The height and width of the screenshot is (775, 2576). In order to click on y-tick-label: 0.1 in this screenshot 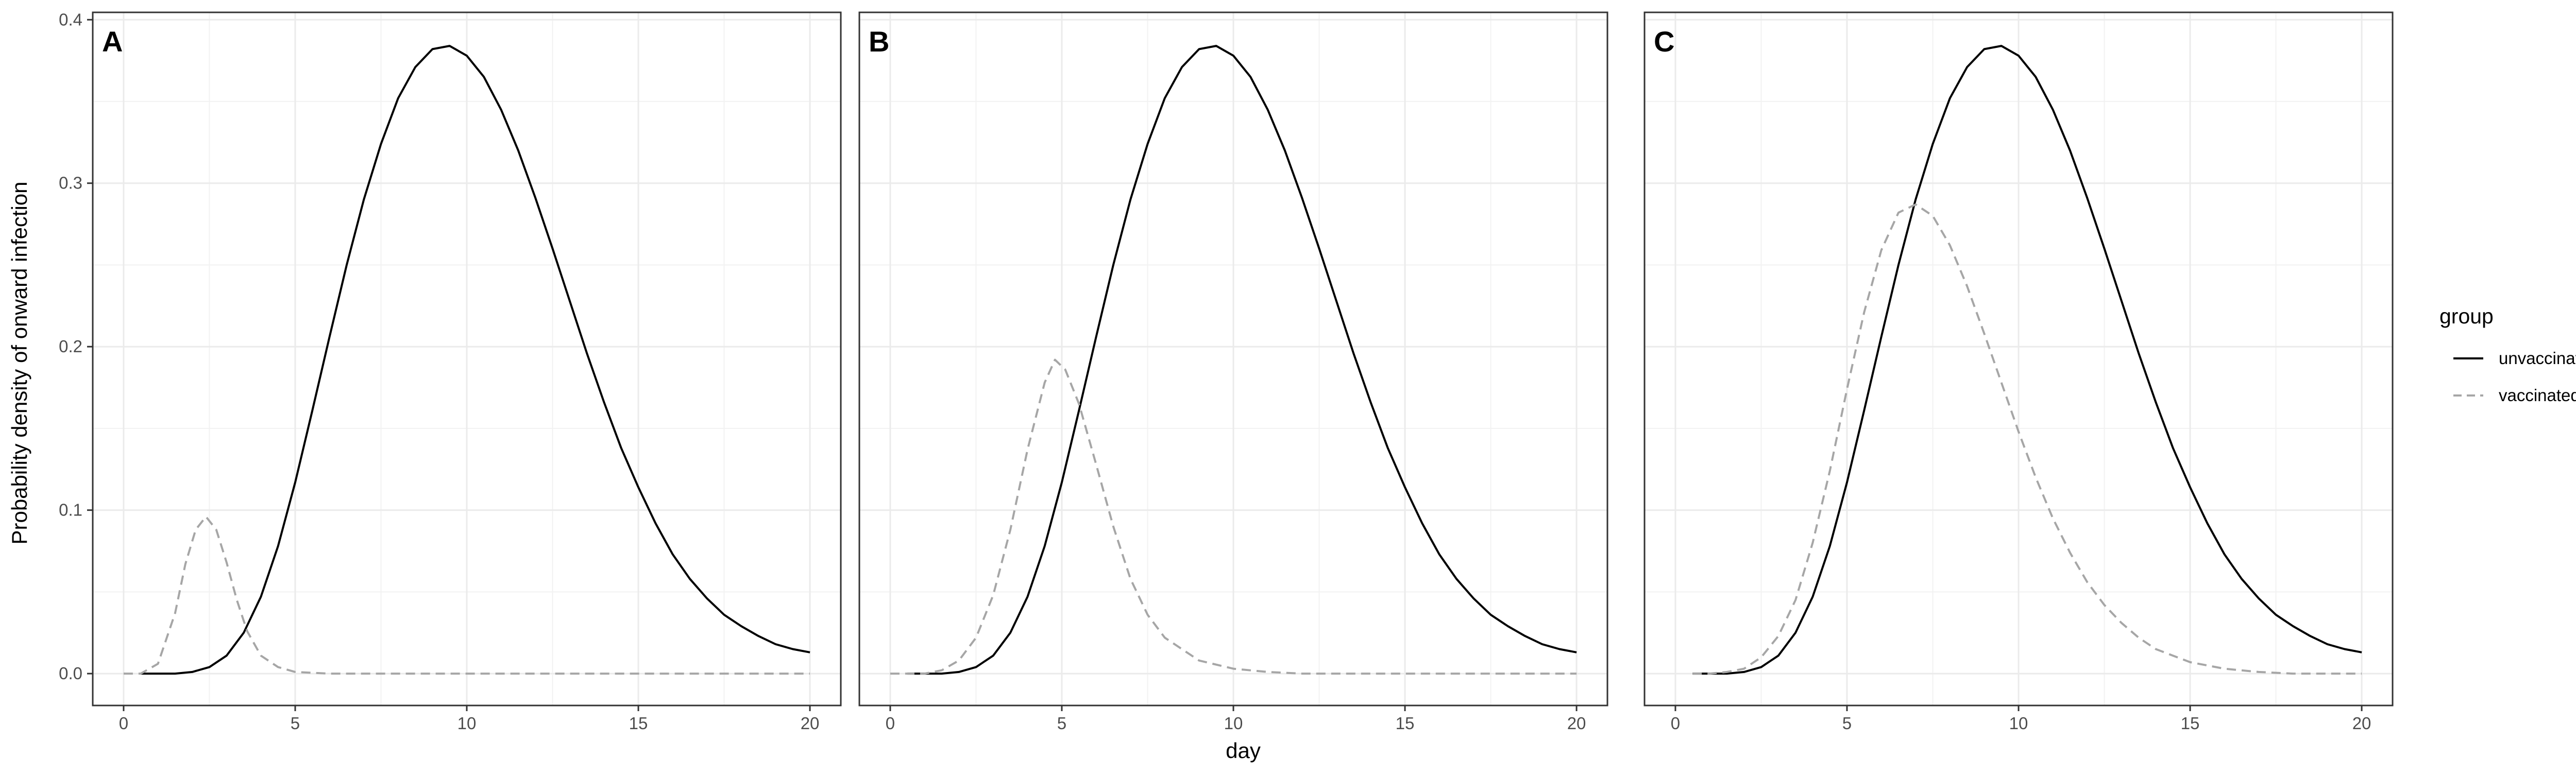, I will do `click(70, 511)`.